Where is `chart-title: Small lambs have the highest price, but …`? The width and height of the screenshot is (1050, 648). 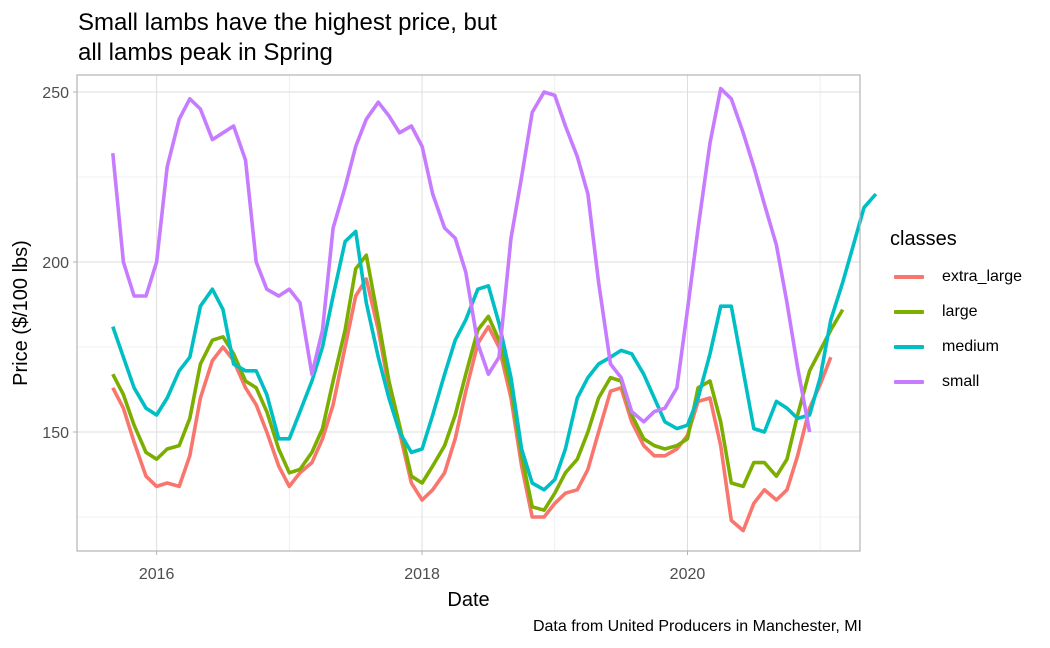 chart-title: Small lambs have the highest price, but … is located at coordinates (287, 37).